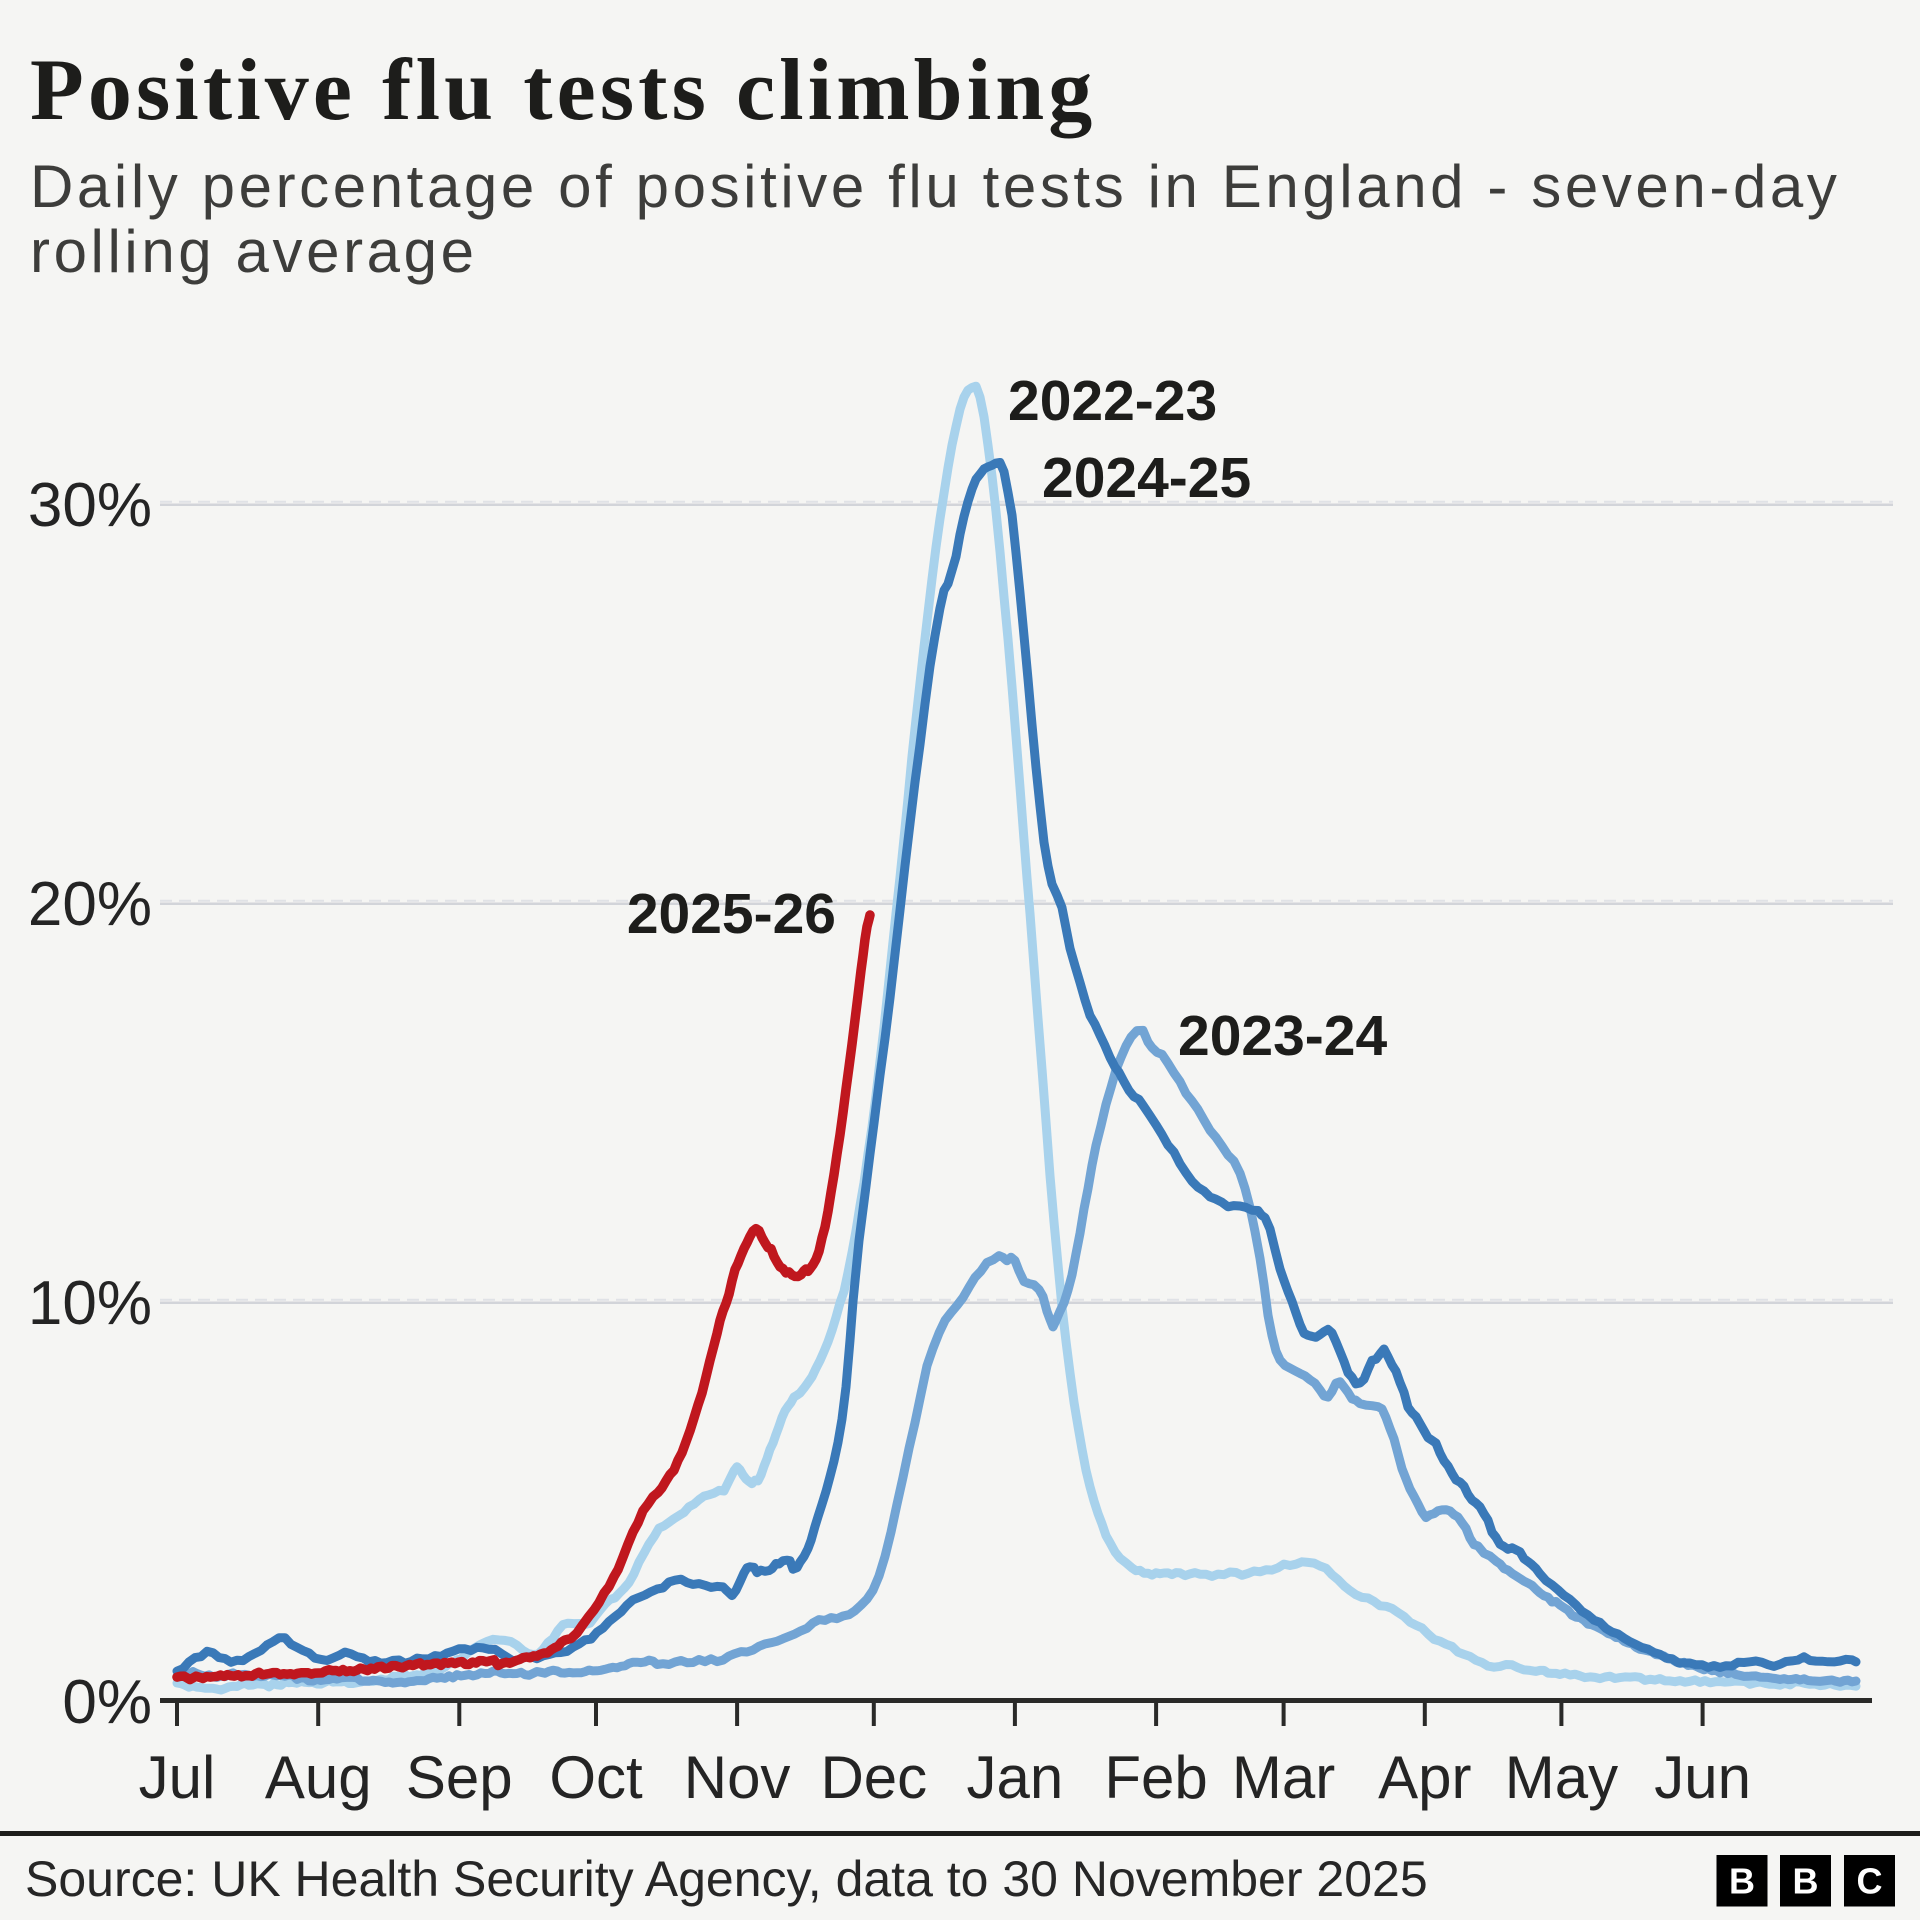  Describe the element at coordinates (1155, 1777) in the screenshot. I see `svg-text: Feb` at that location.